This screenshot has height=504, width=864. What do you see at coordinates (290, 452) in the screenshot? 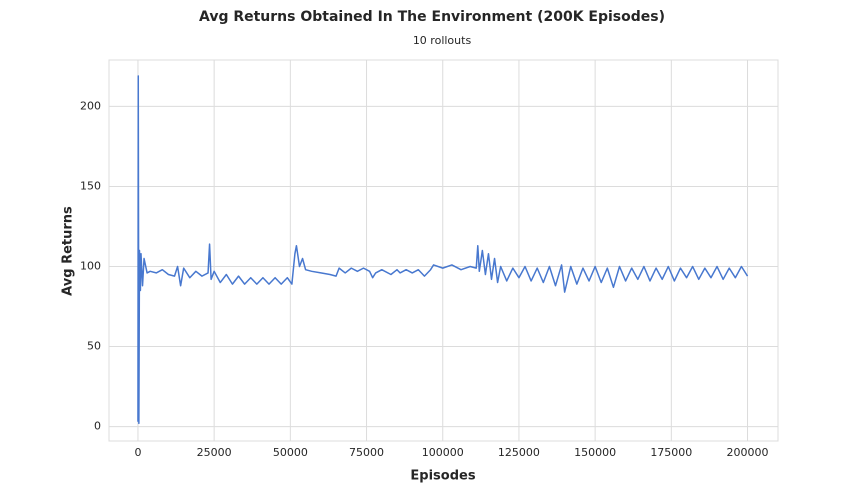
I see `x-tick-label: 50000` at bounding box center [290, 452].